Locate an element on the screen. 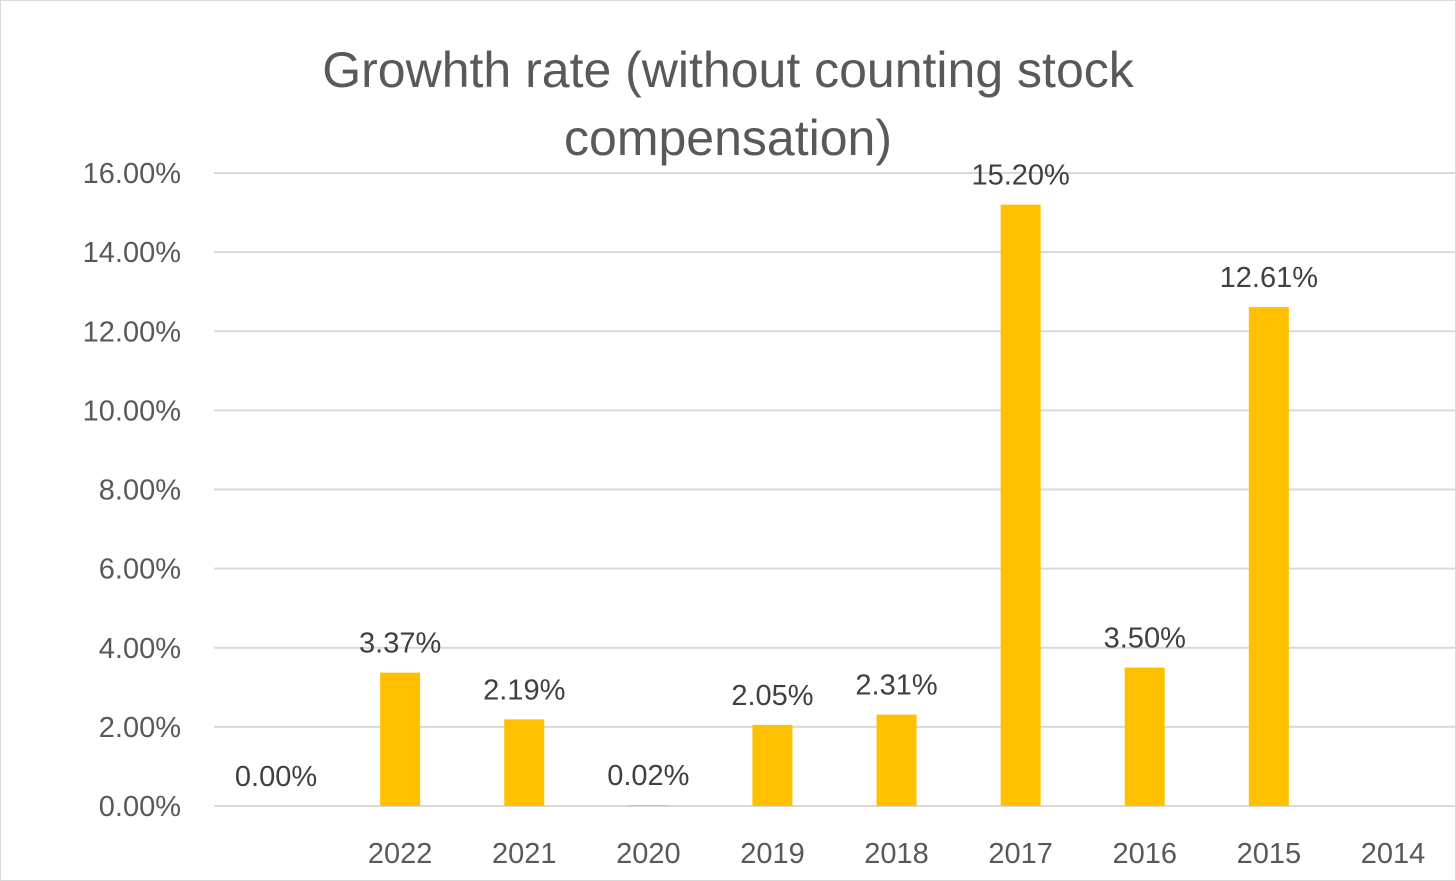 Image resolution: width=1456 pixels, height=881 pixels. y-tick-label: 16.00% is located at coordinates (132, 174).